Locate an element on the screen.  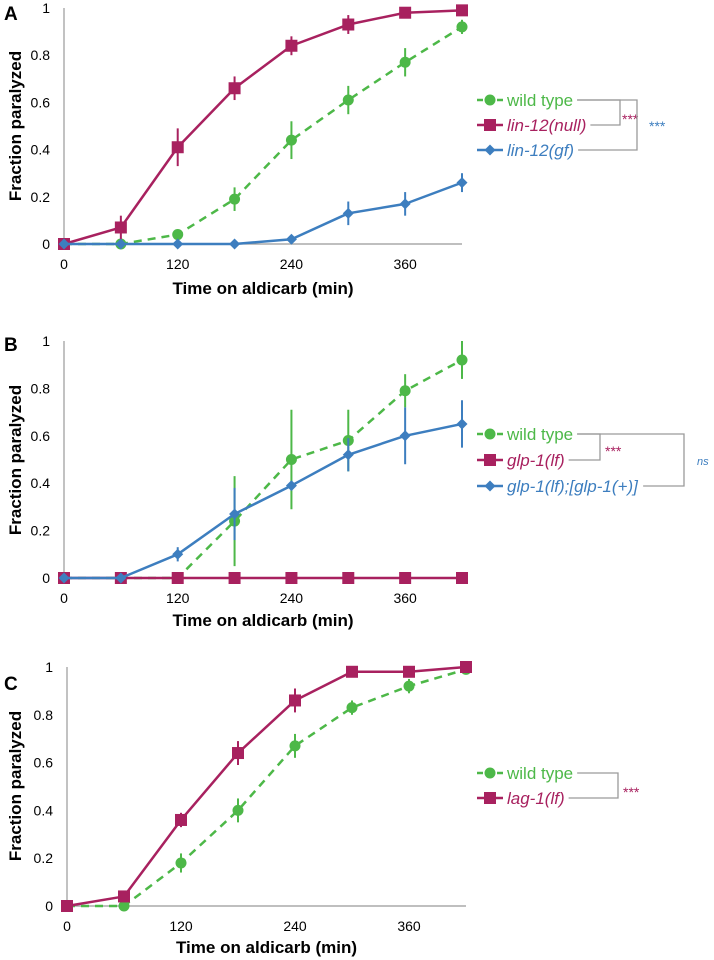
legend-entry: glp-1(lf) is located at coordinates (521, 460).